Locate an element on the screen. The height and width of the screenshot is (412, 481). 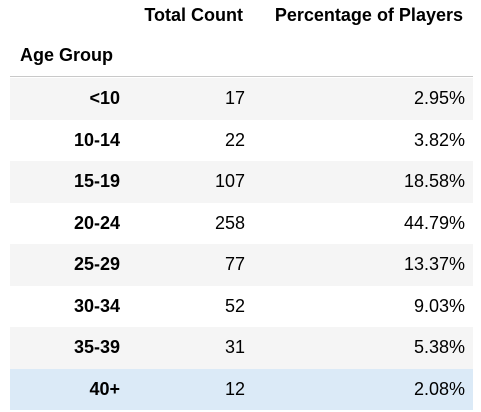
age-group-cell: 10-14 is located at coordinates (96, 139).